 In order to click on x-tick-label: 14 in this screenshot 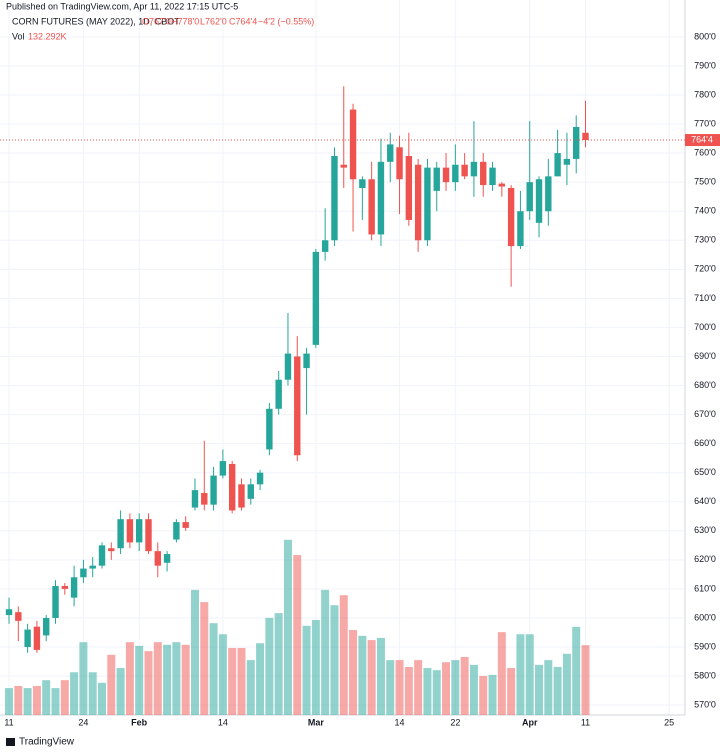, I will do `click(400, 722)`.